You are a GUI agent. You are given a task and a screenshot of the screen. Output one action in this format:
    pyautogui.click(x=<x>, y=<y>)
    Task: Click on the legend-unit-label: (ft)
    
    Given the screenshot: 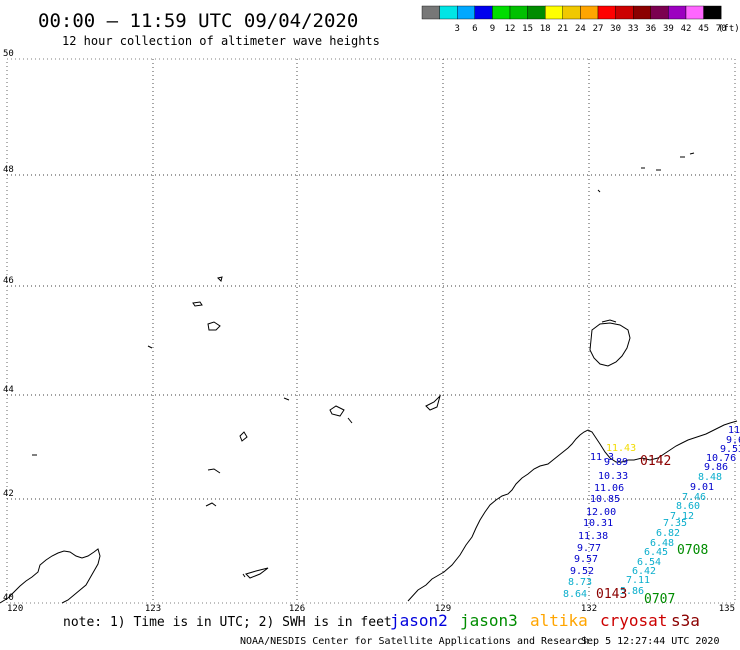 What is the action you would take?
    pyautogui.click(x=729, y=29)
    